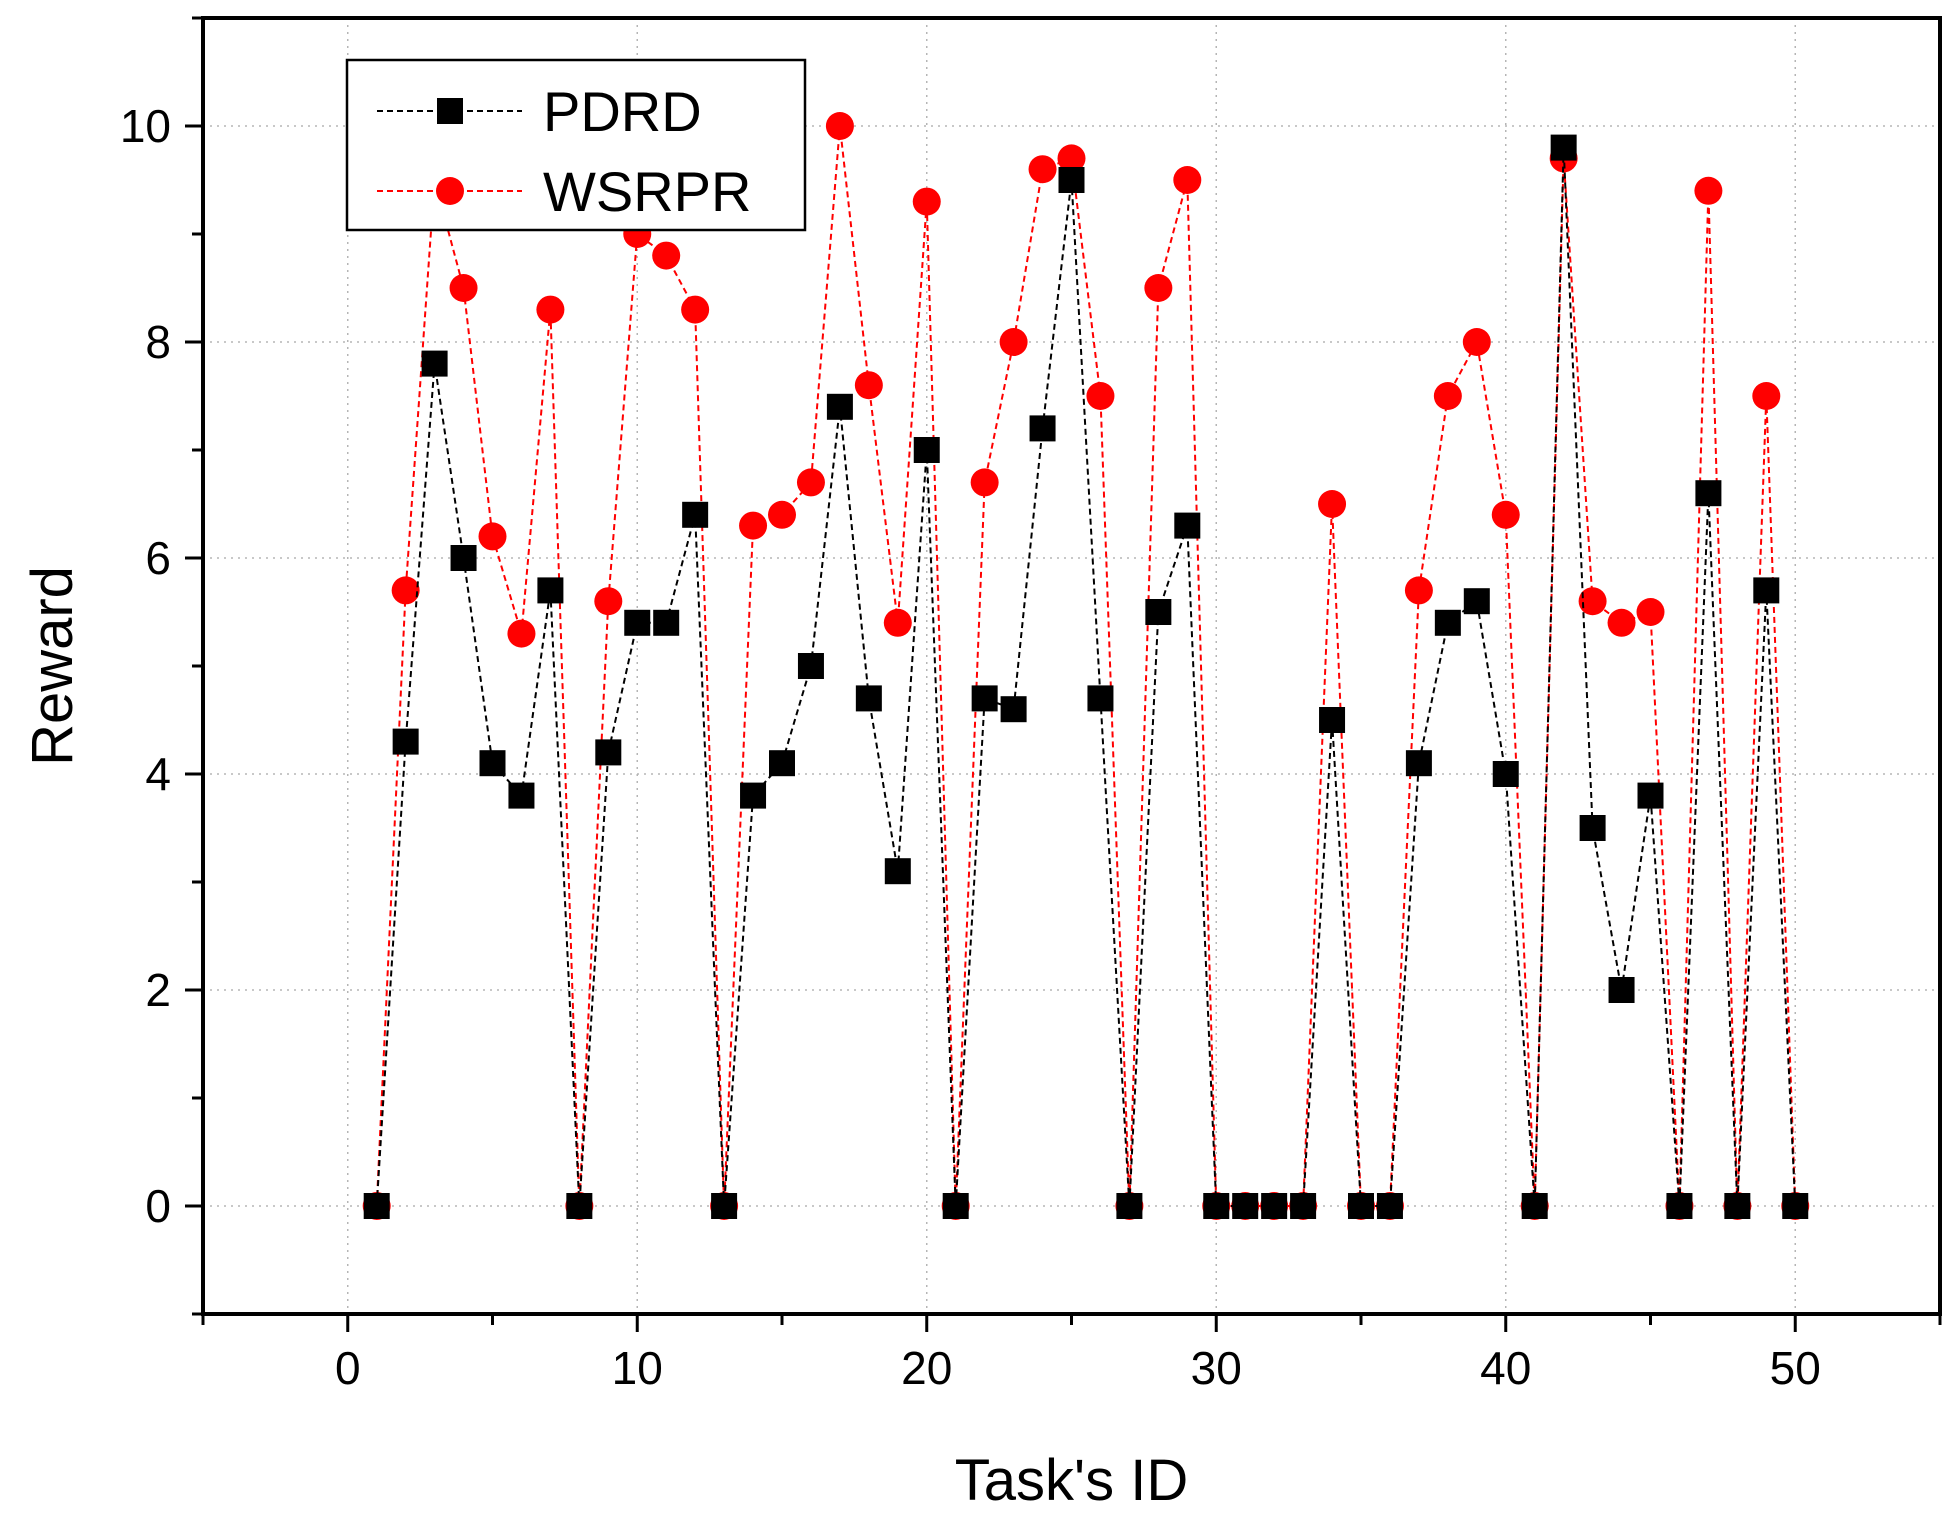  Describe the element at coordinates (1505, 1368) in the screenshot. I see `x-tick-label: 40` at that location.